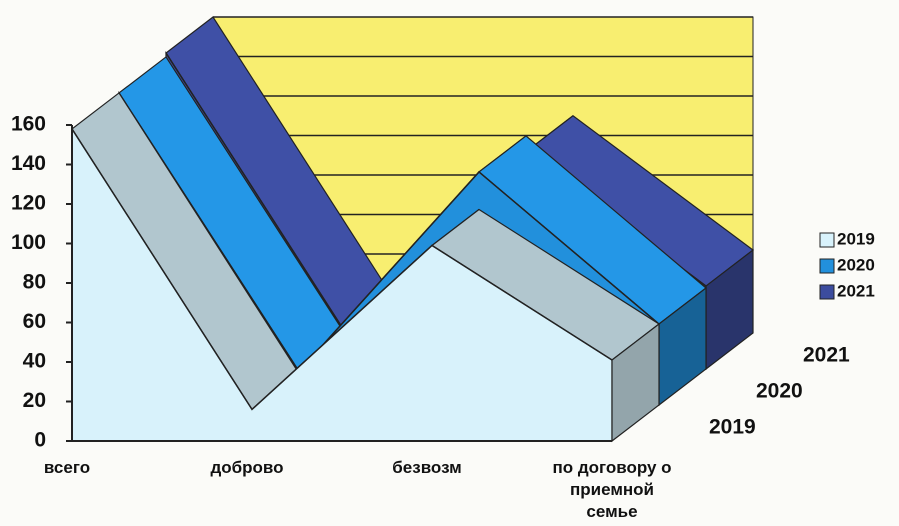  I want to click on depth-label: 2019, so click(732, 427).